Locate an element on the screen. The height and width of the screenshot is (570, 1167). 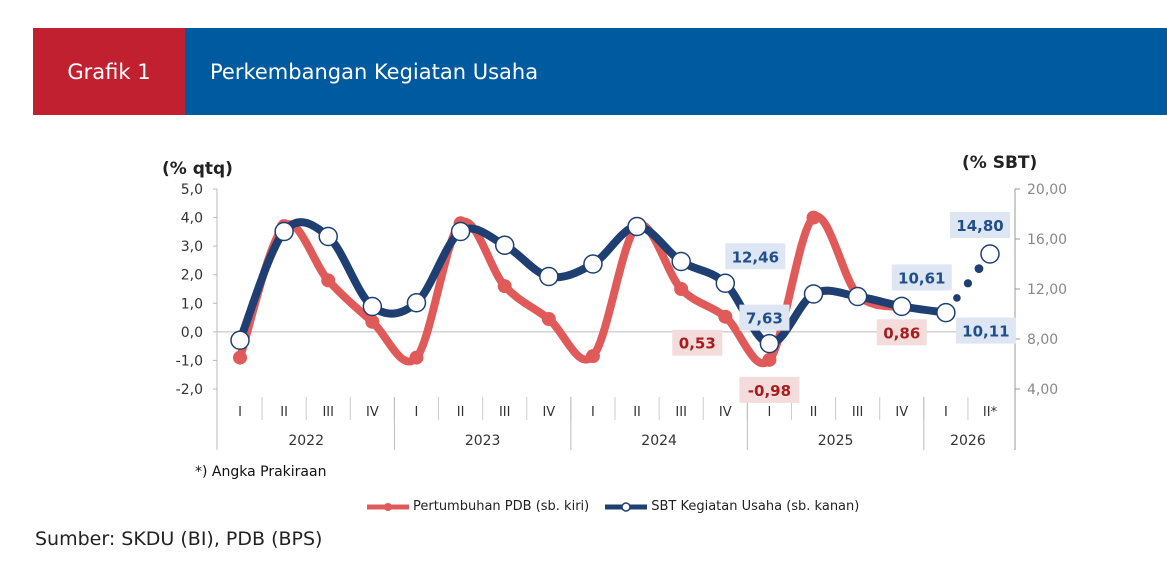
quarter-label: II* is located at coordinates (990, 412).